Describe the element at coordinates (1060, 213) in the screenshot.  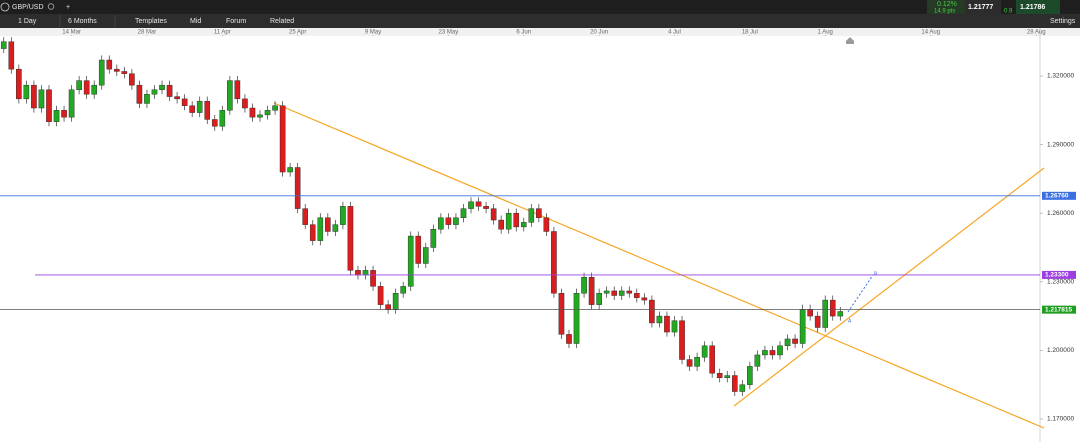
I see `y-tick-label: 1.260000` at that location.